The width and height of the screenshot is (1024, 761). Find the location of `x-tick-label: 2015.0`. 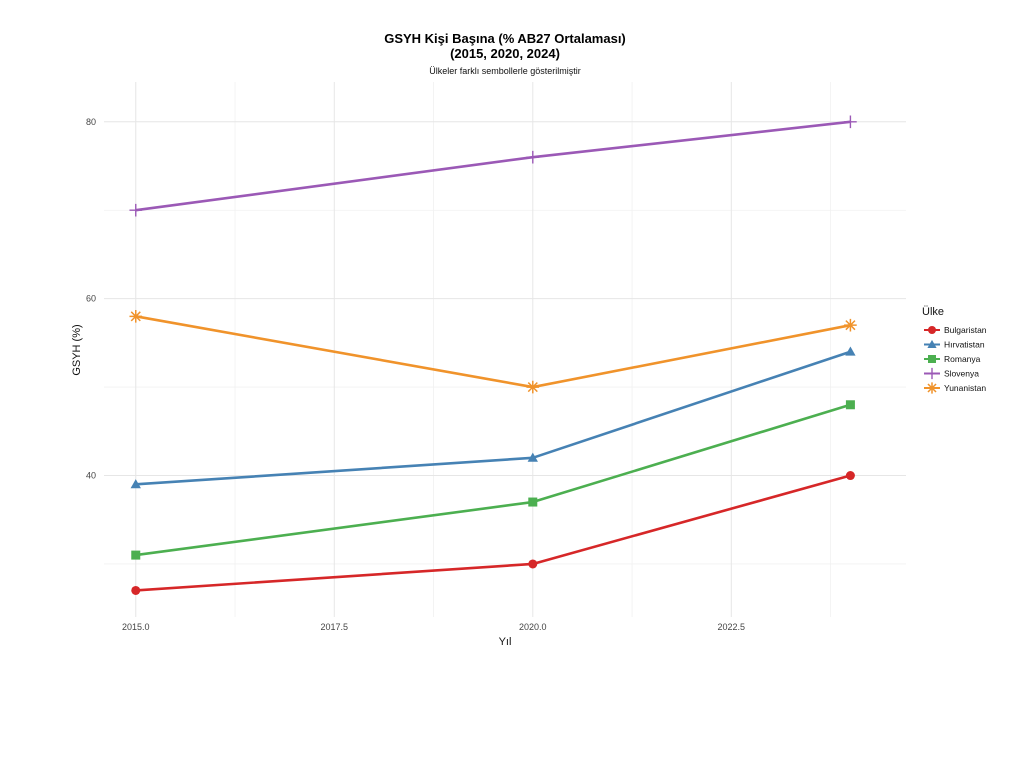

x-tick-label: 2015.0 is located at coordinates (136, 627).